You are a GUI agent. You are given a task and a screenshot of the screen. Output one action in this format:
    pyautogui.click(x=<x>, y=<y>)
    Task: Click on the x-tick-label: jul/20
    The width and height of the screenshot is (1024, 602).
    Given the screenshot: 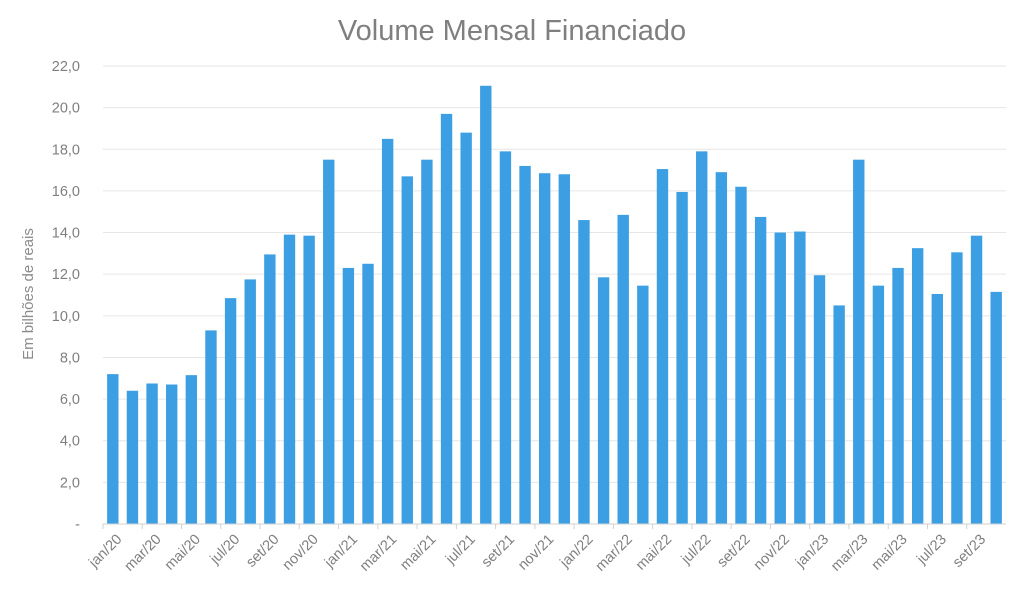 What is the action you would take?
    pyautogui.click(x=225, y=550)
    